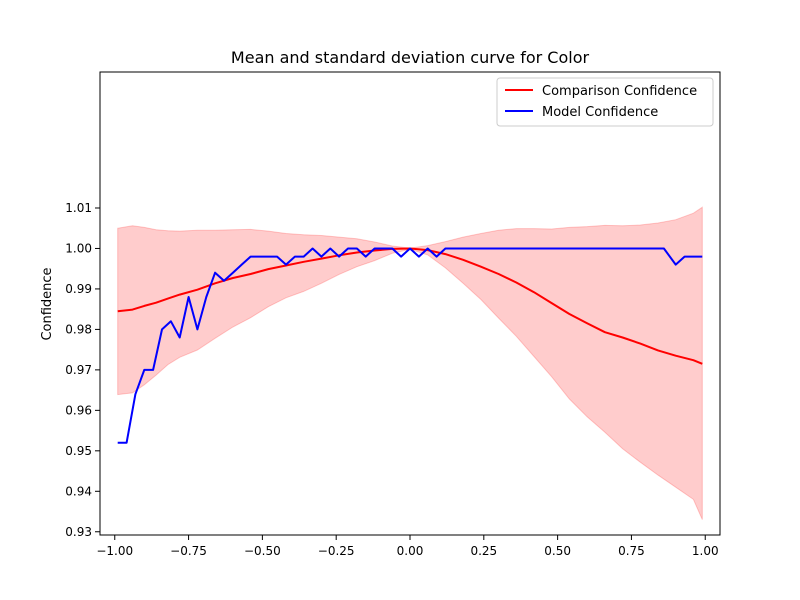  What do you see at coordinates (78, 289) in the screenshot?
I see `y-tick-label: 0.99` at bounding box center [78, 289].